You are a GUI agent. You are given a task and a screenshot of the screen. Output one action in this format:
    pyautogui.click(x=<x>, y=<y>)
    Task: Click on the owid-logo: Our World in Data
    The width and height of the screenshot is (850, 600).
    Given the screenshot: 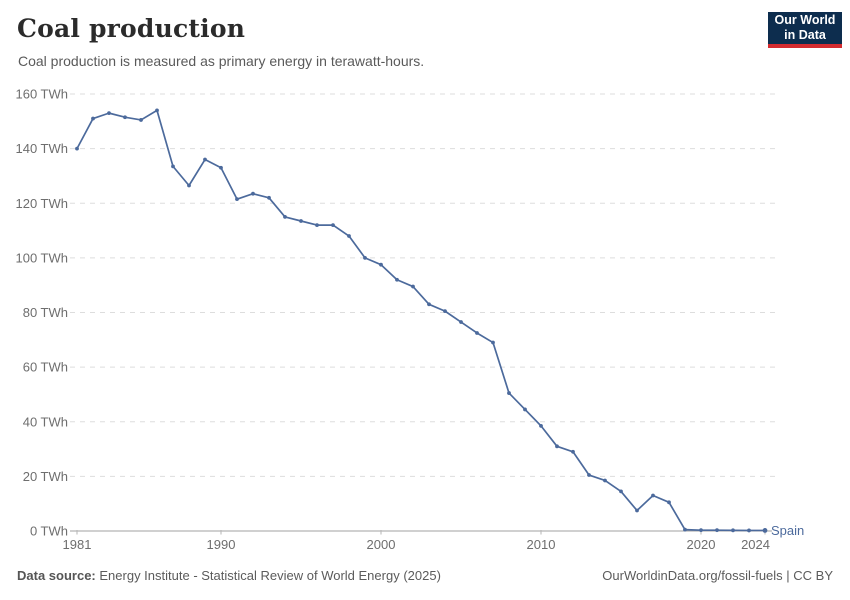 What is the action you would take?
    pyautogui.click(x=805, y=30)
    